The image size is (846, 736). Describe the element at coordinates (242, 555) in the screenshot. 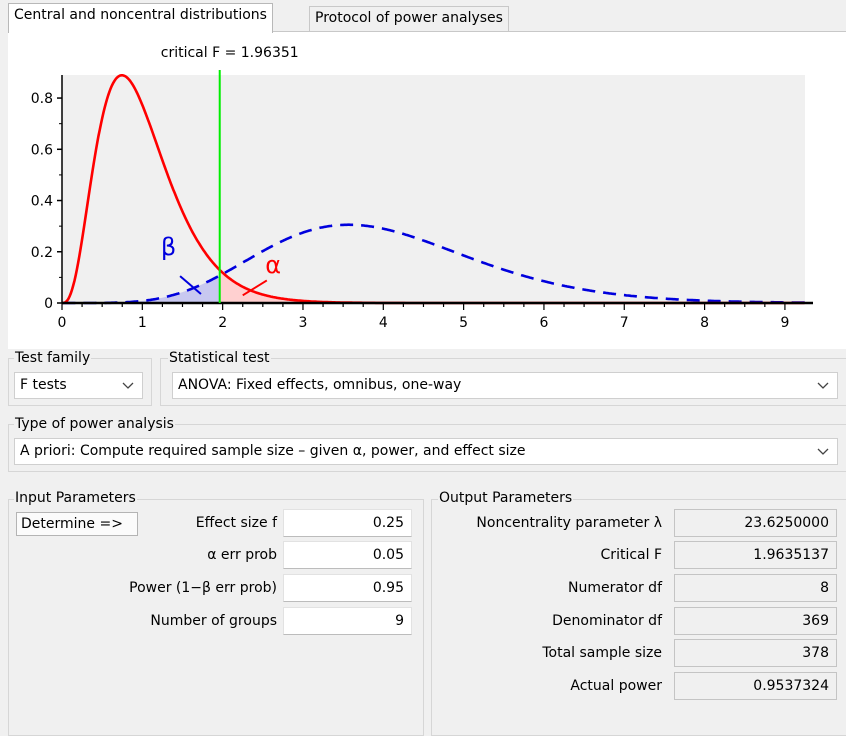

I see `alpha-err-label: α err prob` at that location.